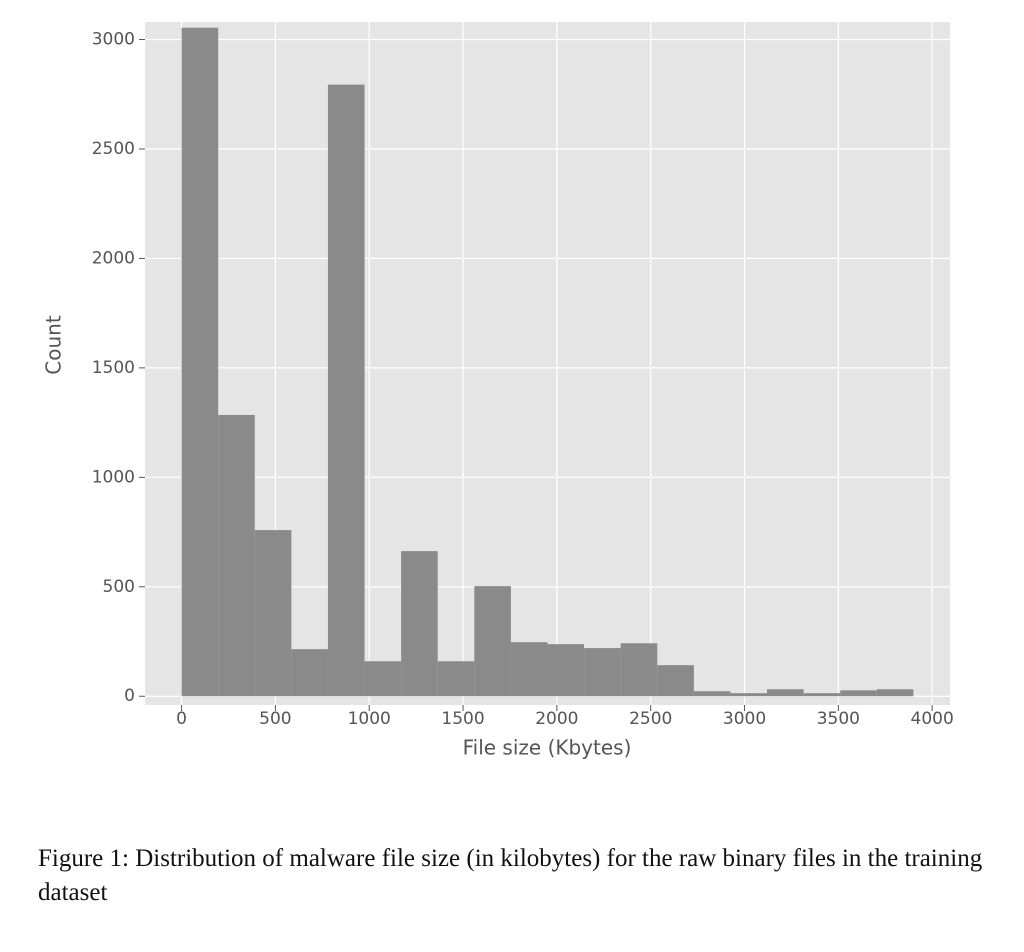  I want to click on x-tick-label: 1500, so click(462, 719).